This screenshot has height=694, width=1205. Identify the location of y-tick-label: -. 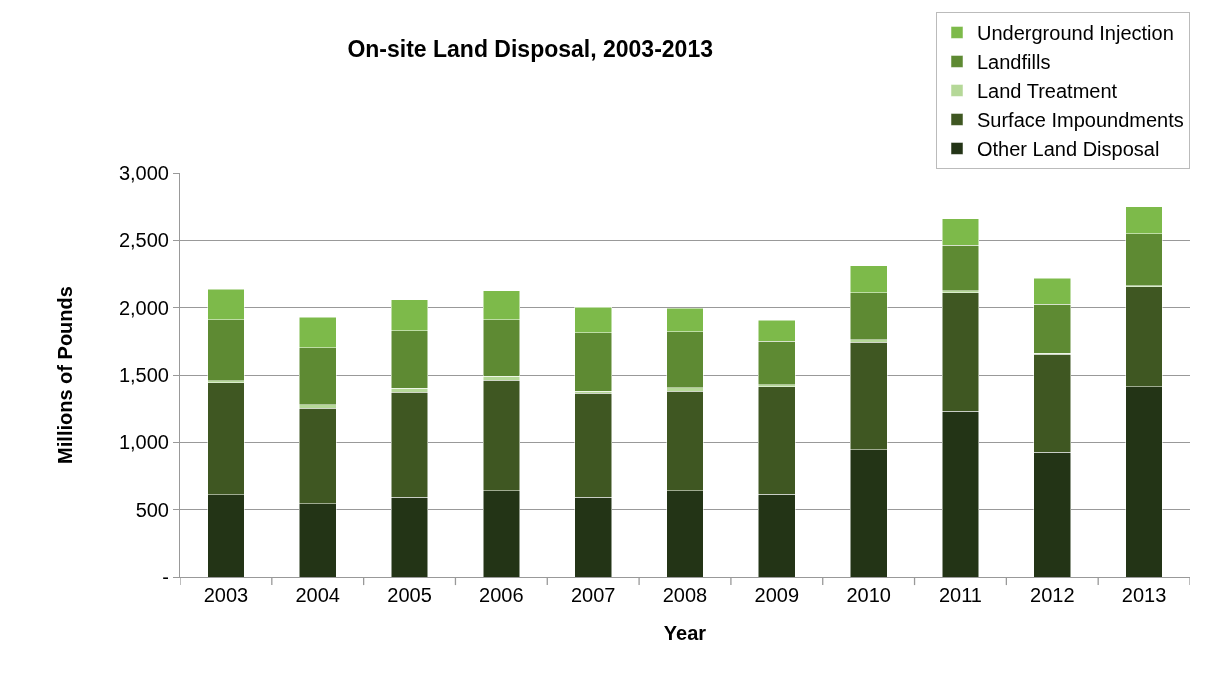
(165, 577).